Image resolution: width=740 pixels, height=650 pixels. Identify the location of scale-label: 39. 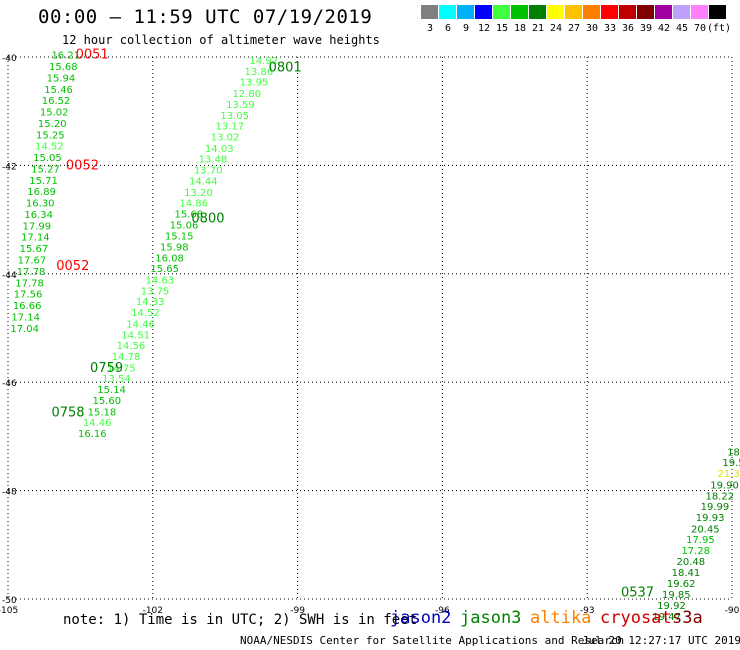
(646, 28).